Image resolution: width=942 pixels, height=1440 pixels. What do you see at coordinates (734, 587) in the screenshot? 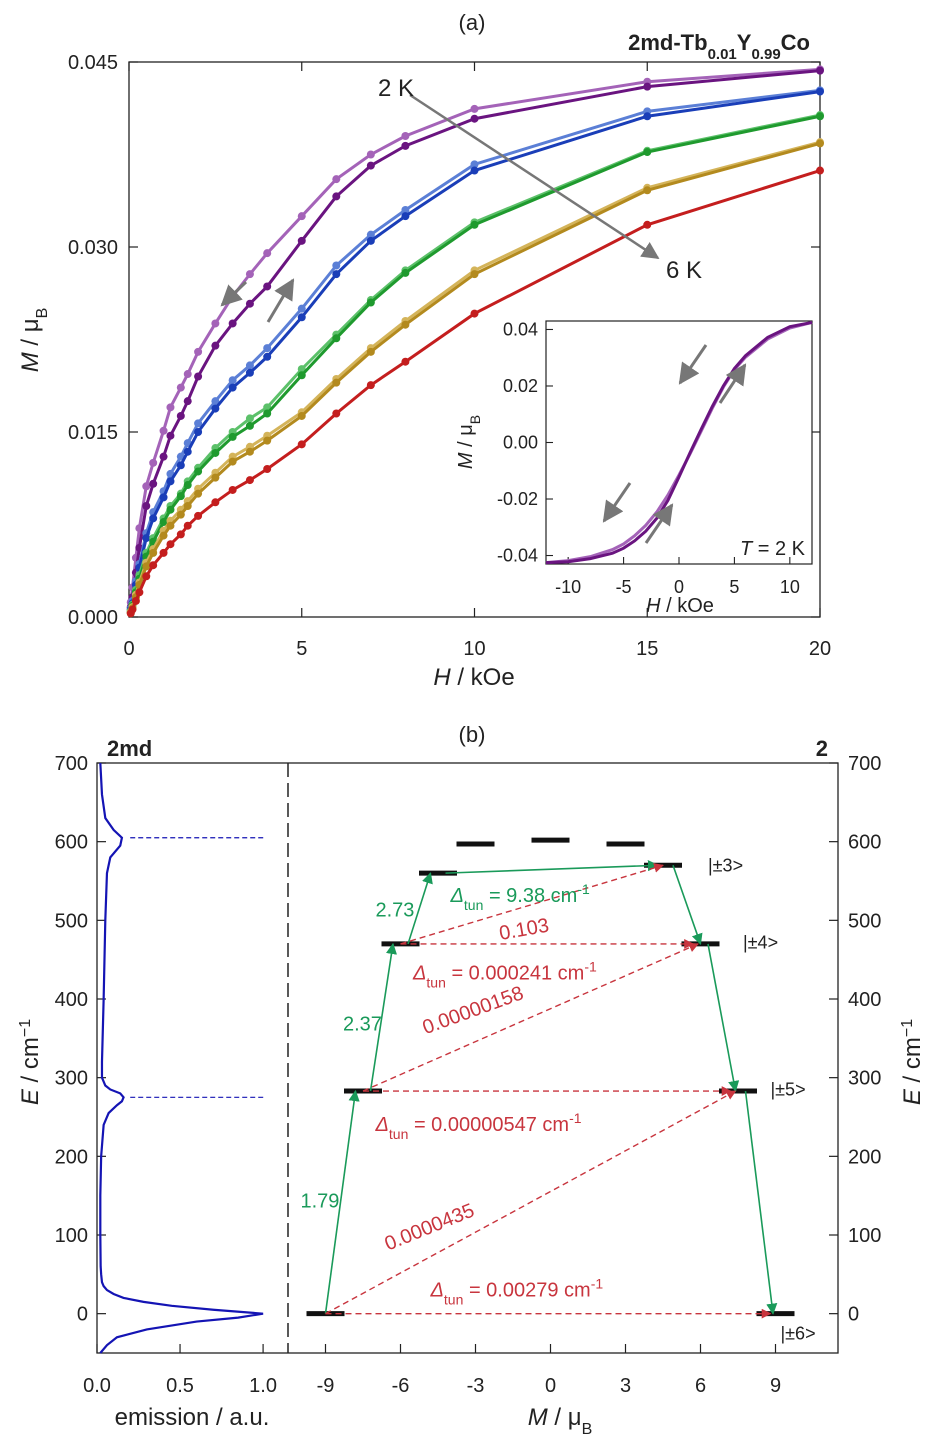
I see `inset-x-tick-label: 5` at bounding box center [734, 587].